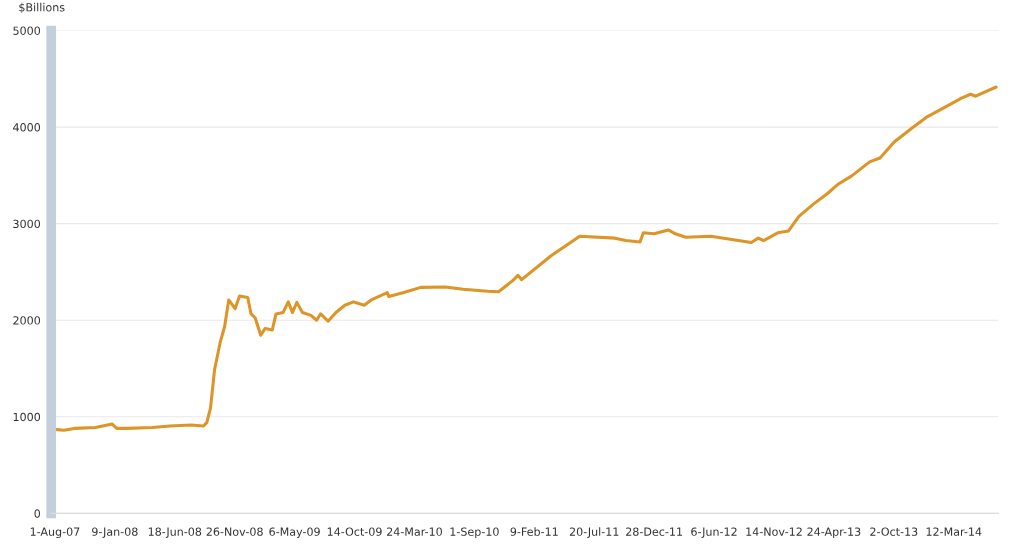 Image resolution: width=1024 pixels, height=555 pixels. Describe the element at coordinates (594, 532) in the screenshot. I see `x-tick-label: 20-Jul-11` at that location.